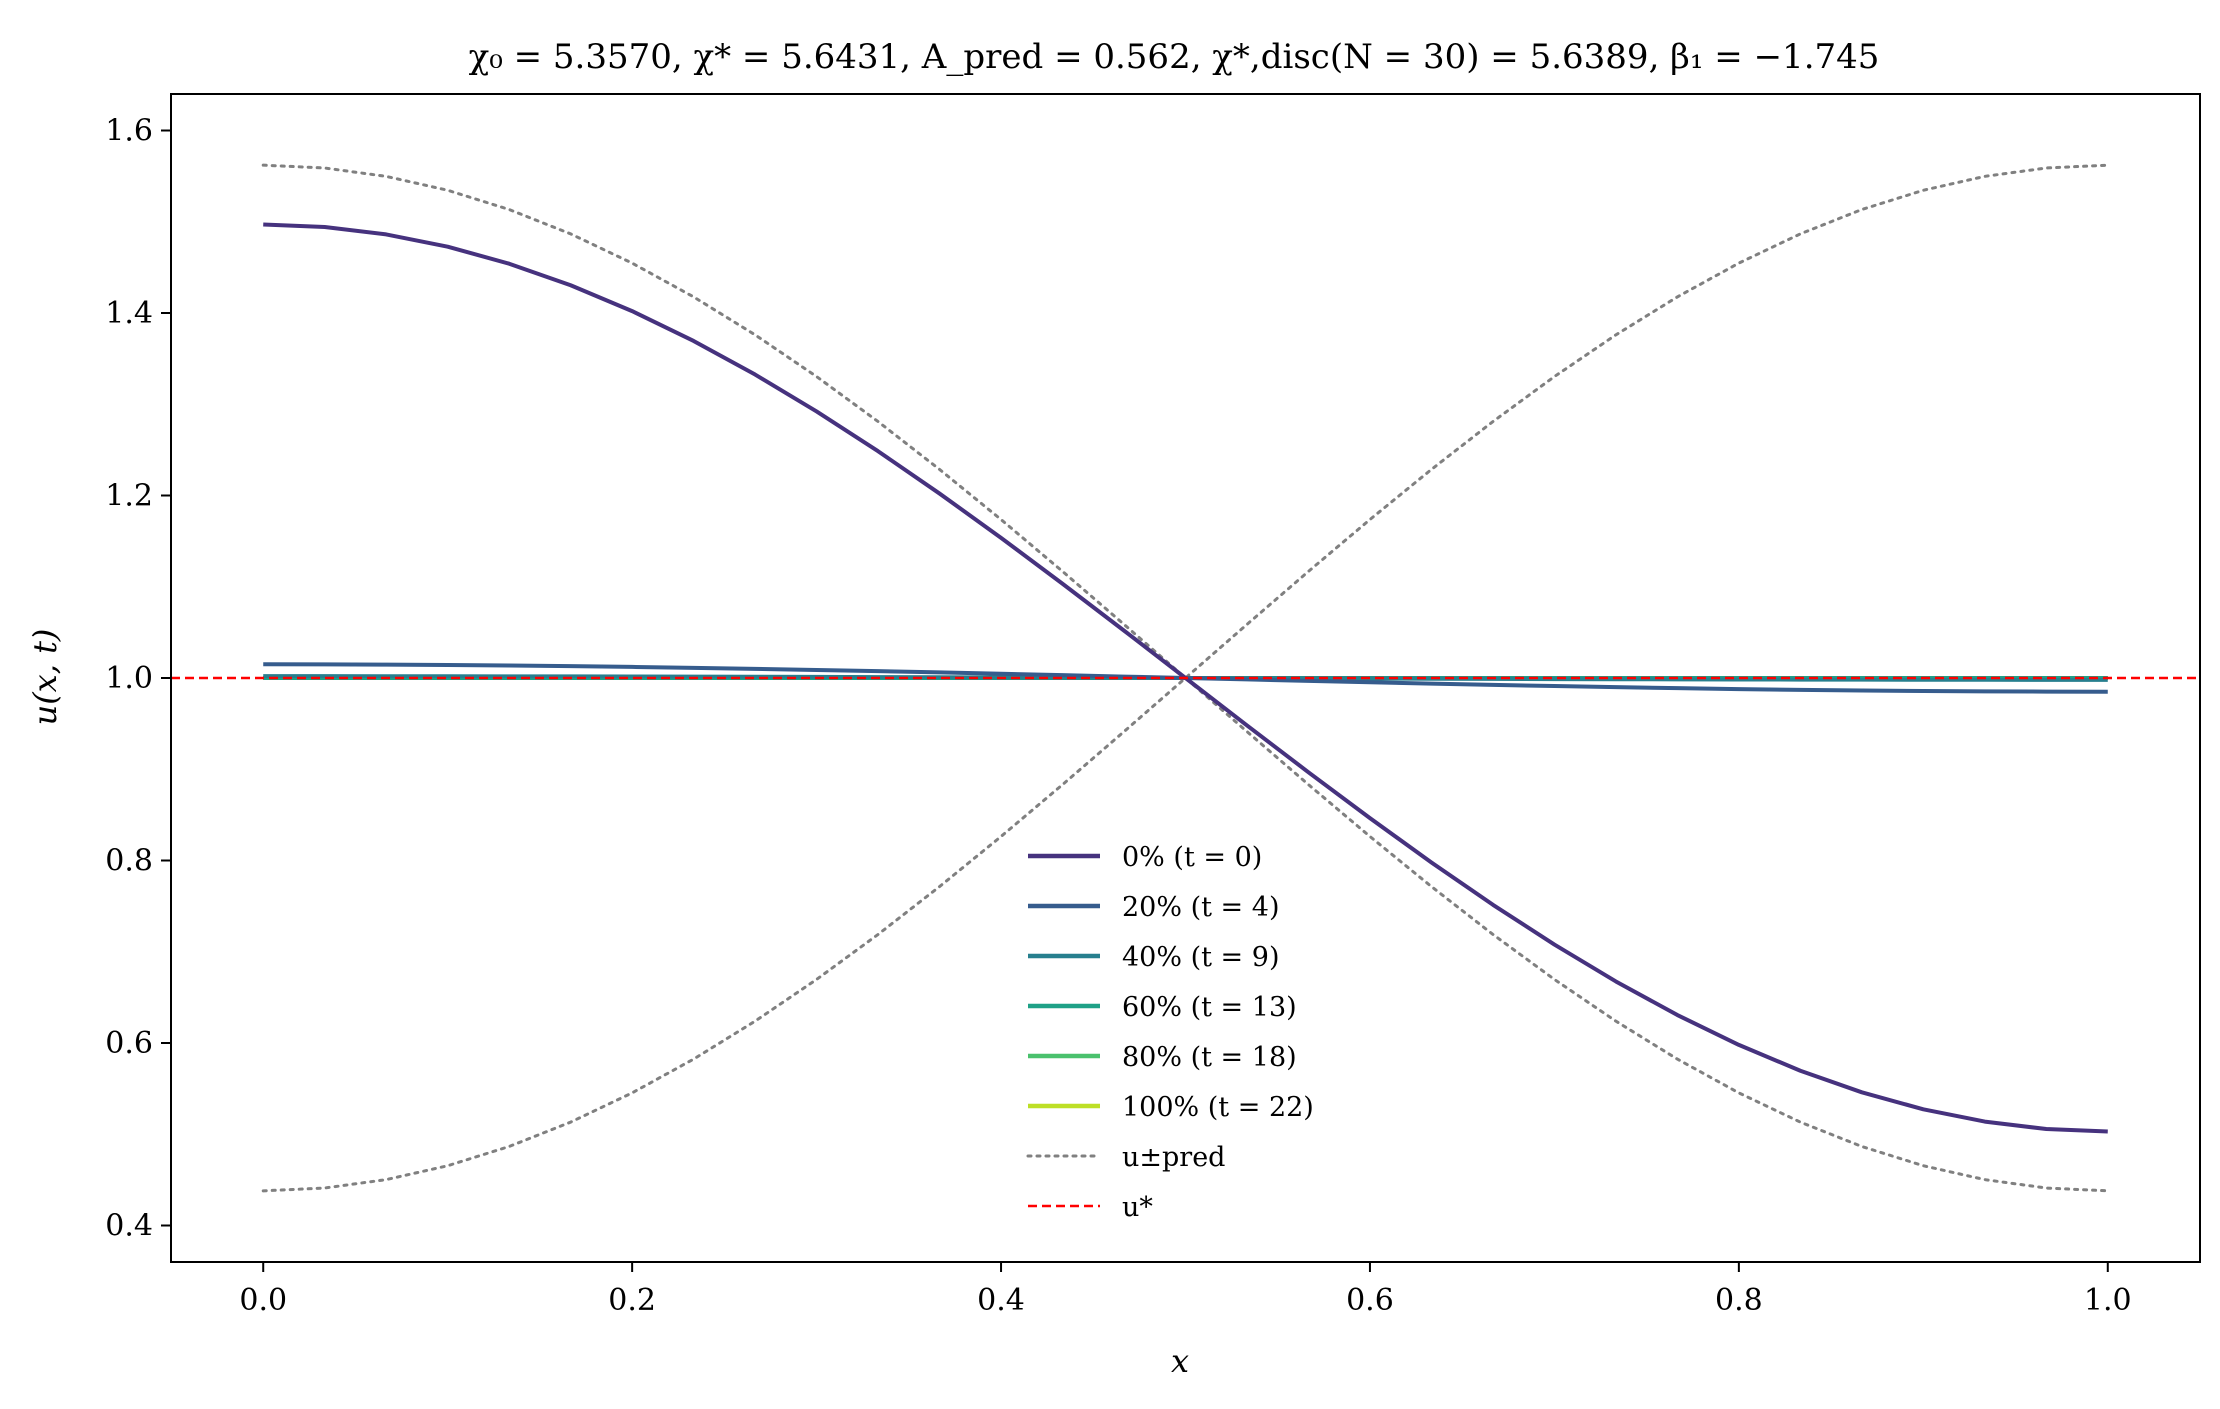  What do you see at coordinates (1185, 1290) in the screenshot?
I see `x-axis: 0.0 0.2 0.4 0.6 0.8 1.0` at bounding box center [1185, 1290].